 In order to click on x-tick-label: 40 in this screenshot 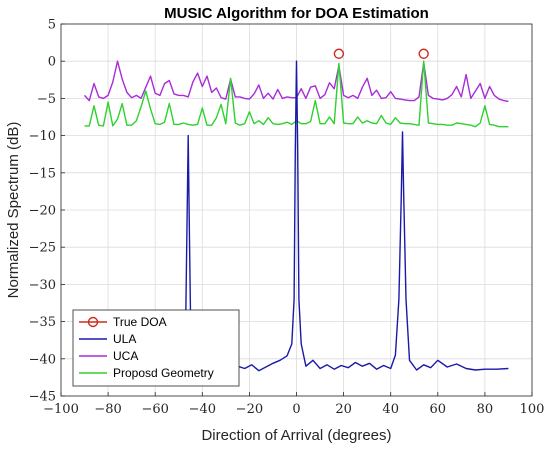, I will do `click(390, 409)`.